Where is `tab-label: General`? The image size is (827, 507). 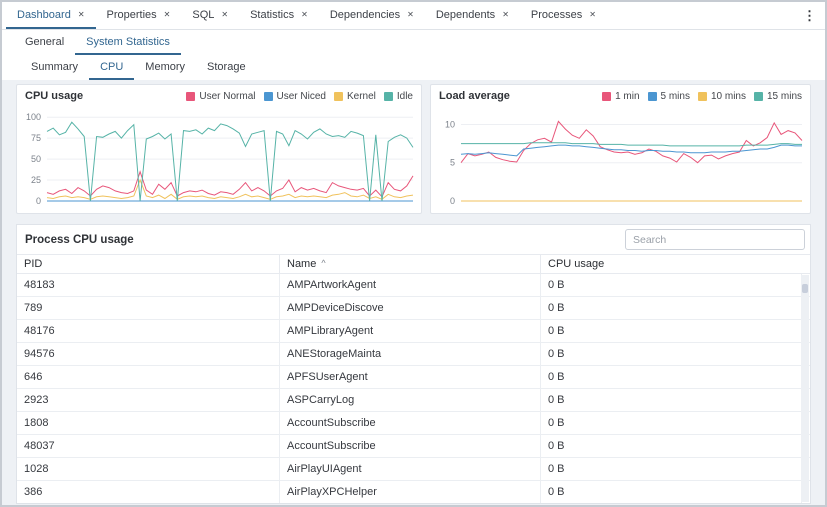 tab-label: General is located at coordinates (45, 41).